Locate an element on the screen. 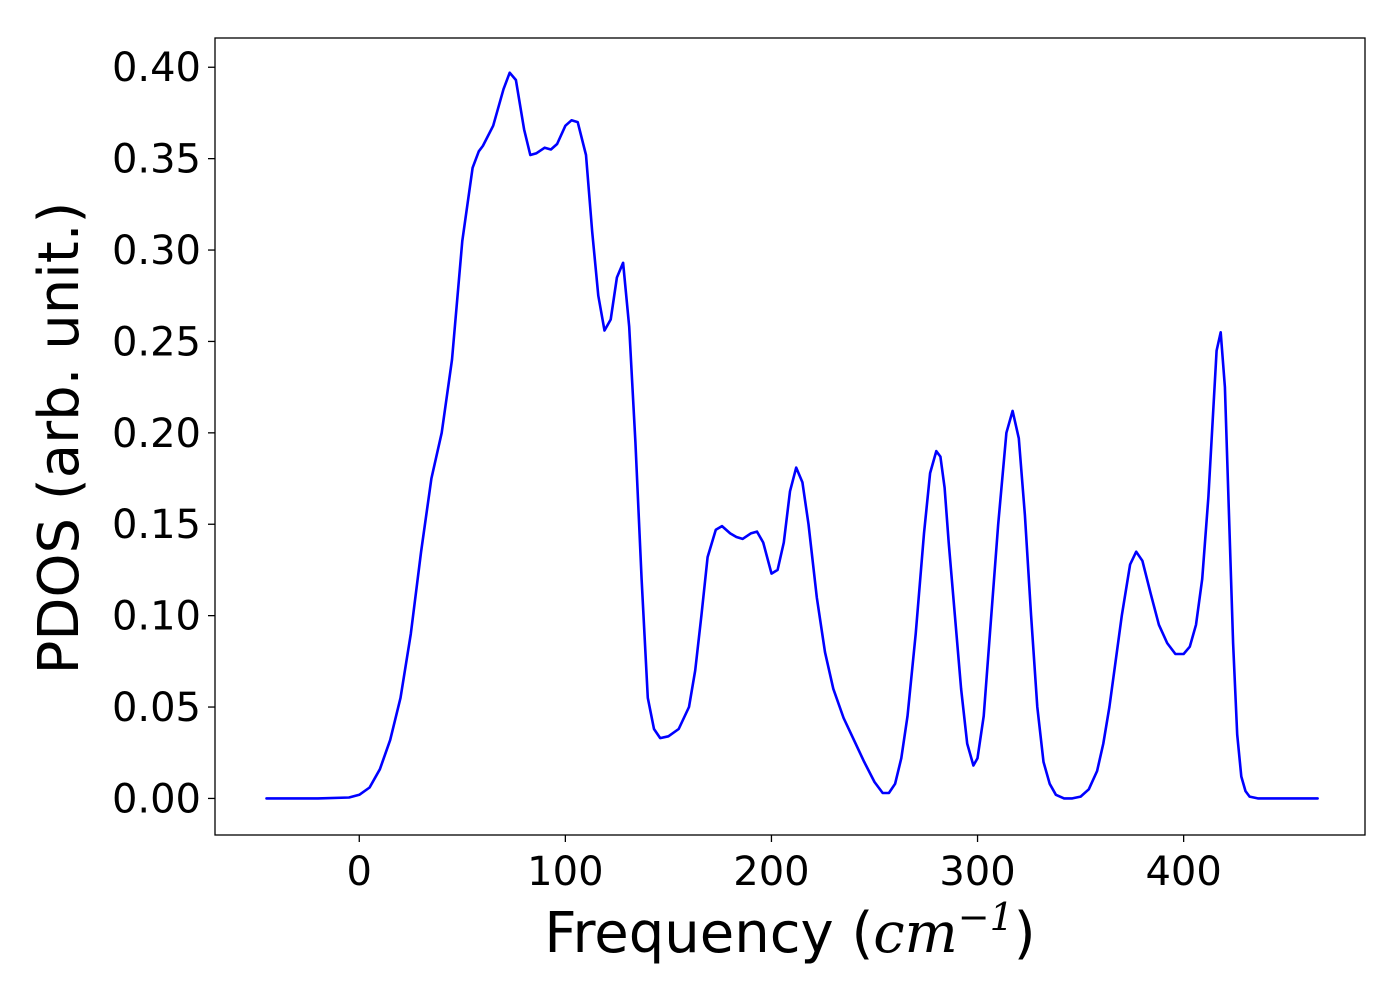 The image size is (1400, 1000). y-tick-label: 0.05 is located at coordinates (156, 708).